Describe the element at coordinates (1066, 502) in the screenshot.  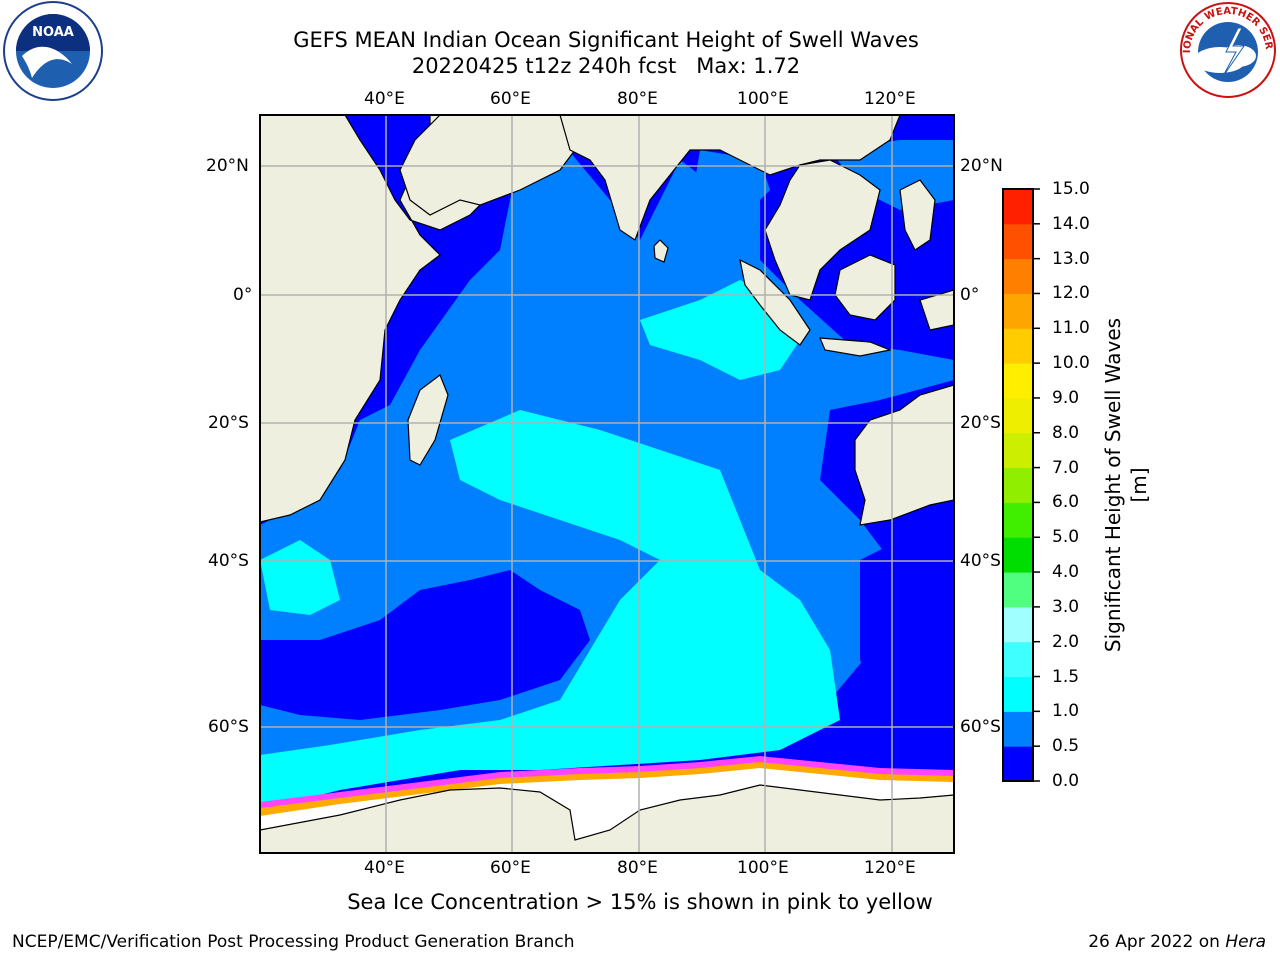
I see `colorbar-tick-label: 6.0` at that location.